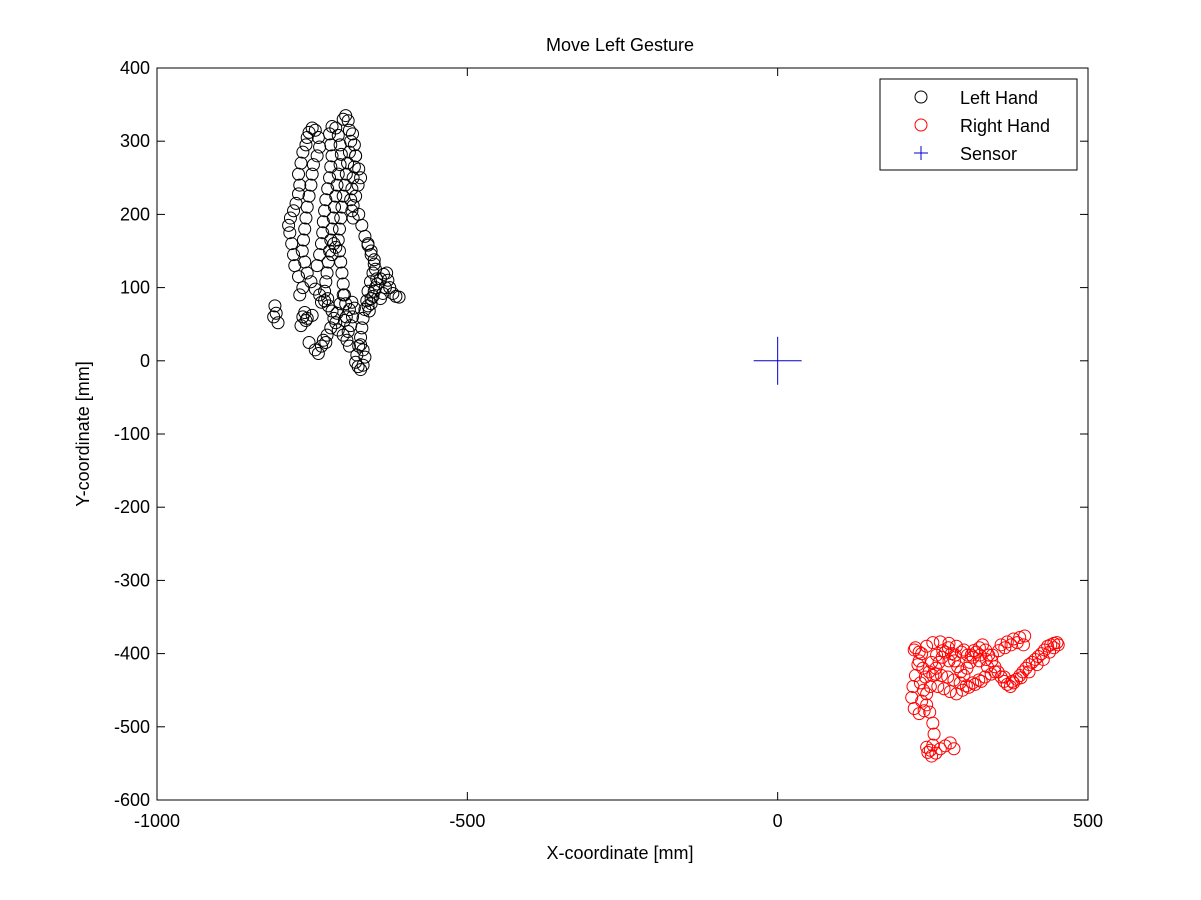  What do you see at coordinates (132, 800) in the screenshot?
I see `y-tick-label: -600` at bounding box center [132, 800].